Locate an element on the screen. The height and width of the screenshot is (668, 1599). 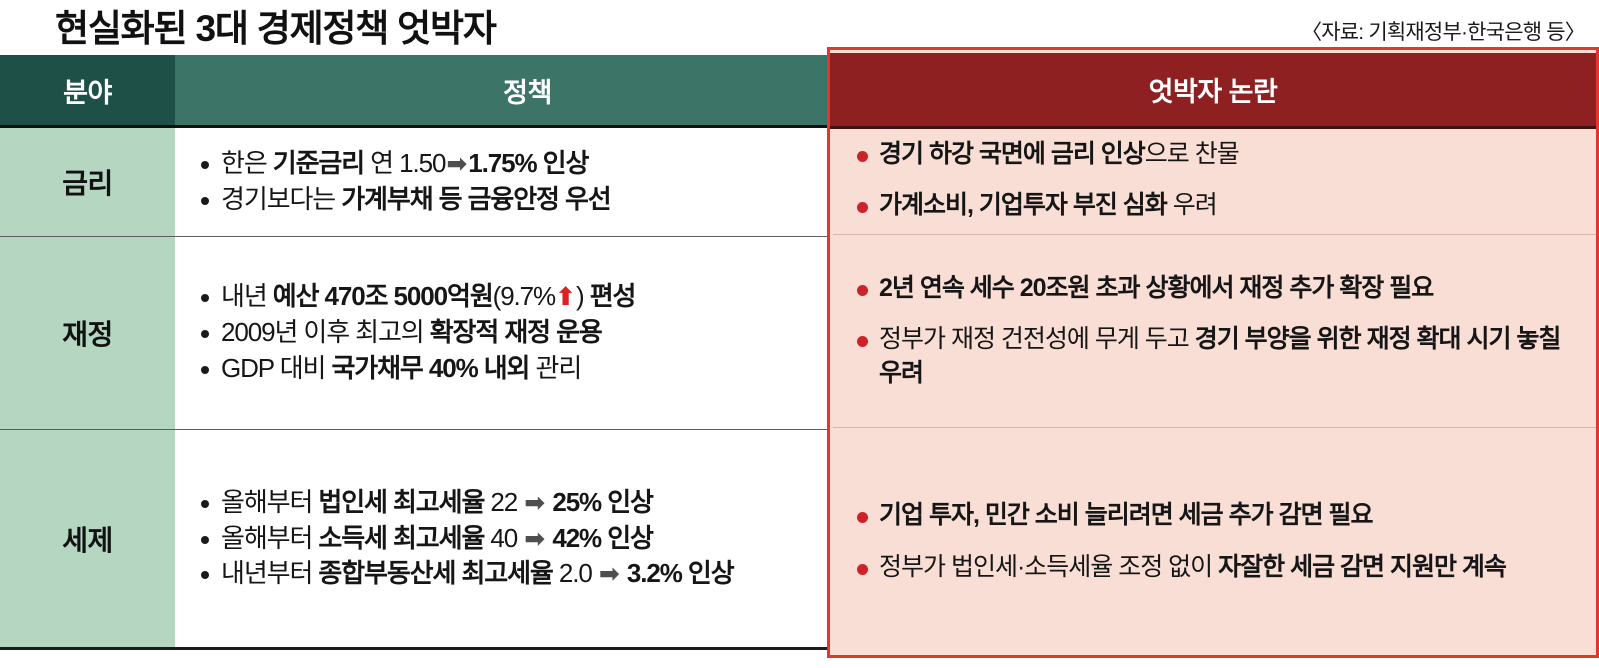
issue-bullet: 경기 하강 국면에 금리 인상으로 찬물 is located at coordinates (1219, 155).